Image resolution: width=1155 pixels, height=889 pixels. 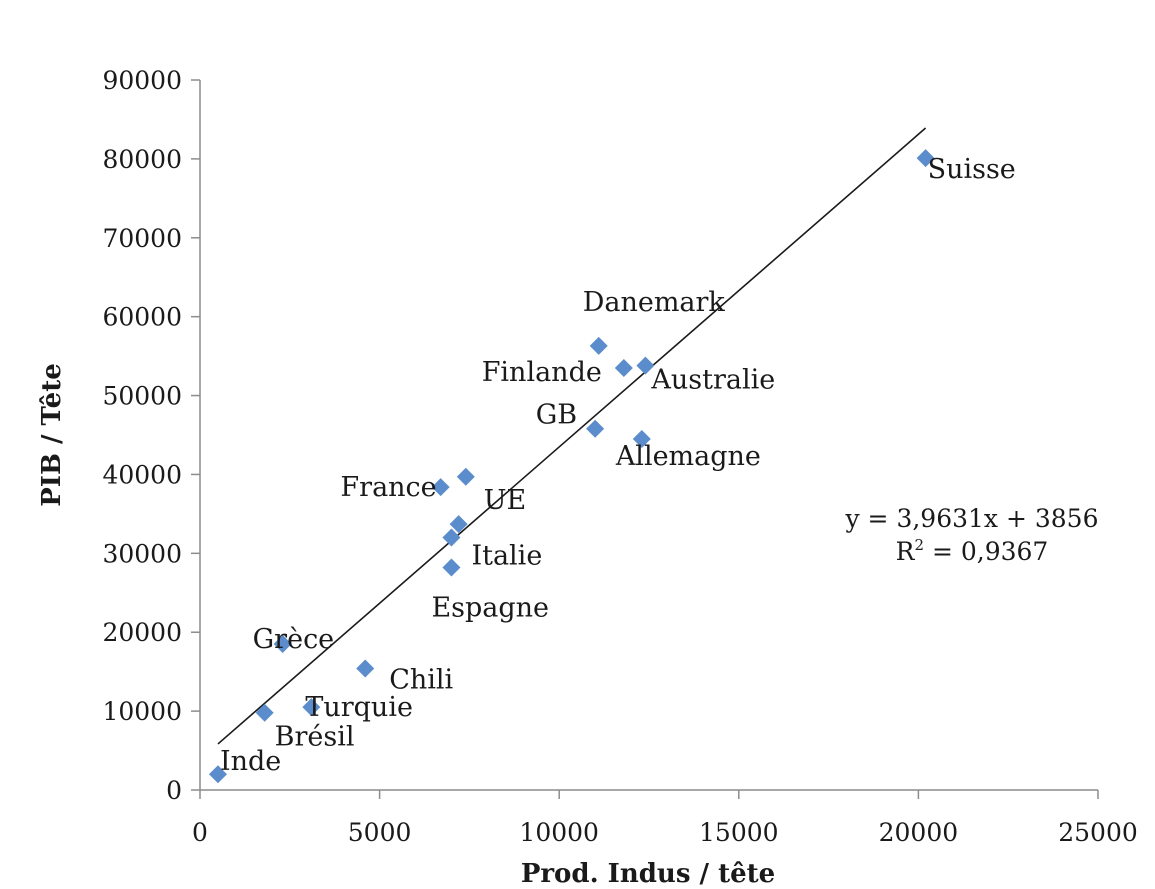 What do you see at coordinates (542, 372) in the screenshot?
I see `point-label: Finlande` at bounding box center [542, 372].